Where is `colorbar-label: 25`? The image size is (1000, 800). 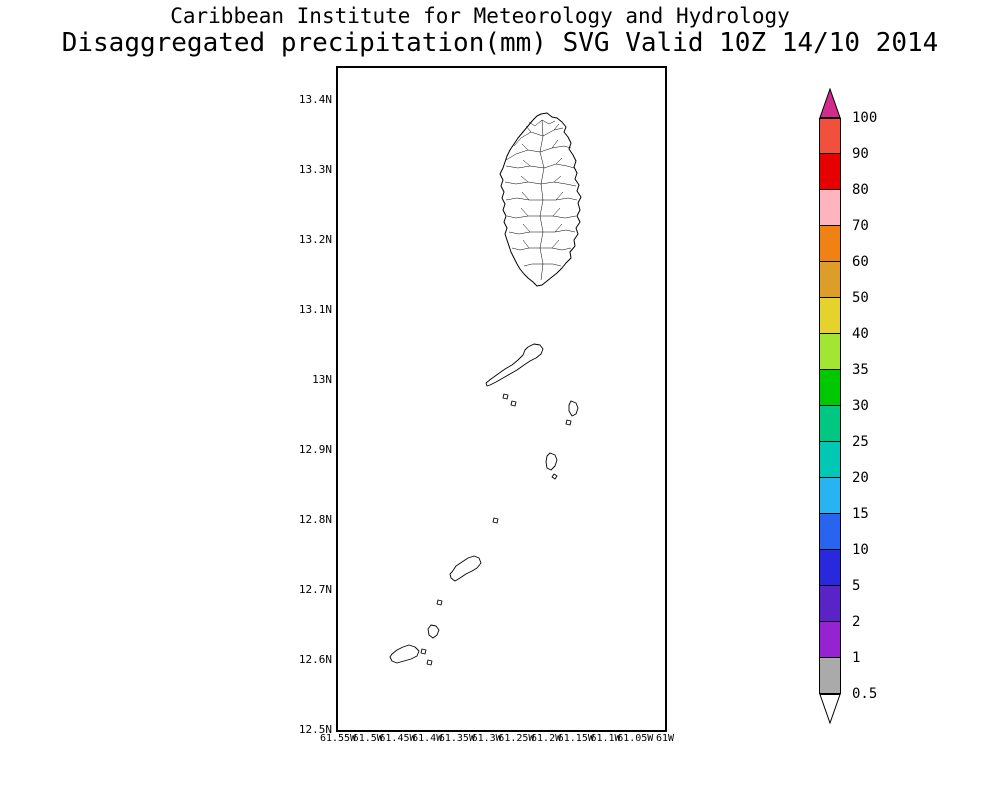 colorbar-label: 25 is located at coordinates (860, 442).